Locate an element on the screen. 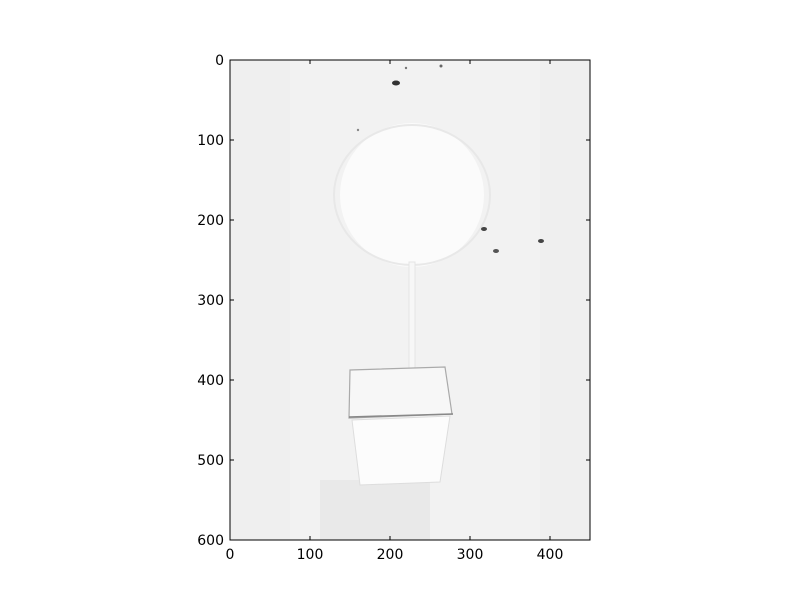  x-tick-label: 300 is located at coordinates (470, 555).